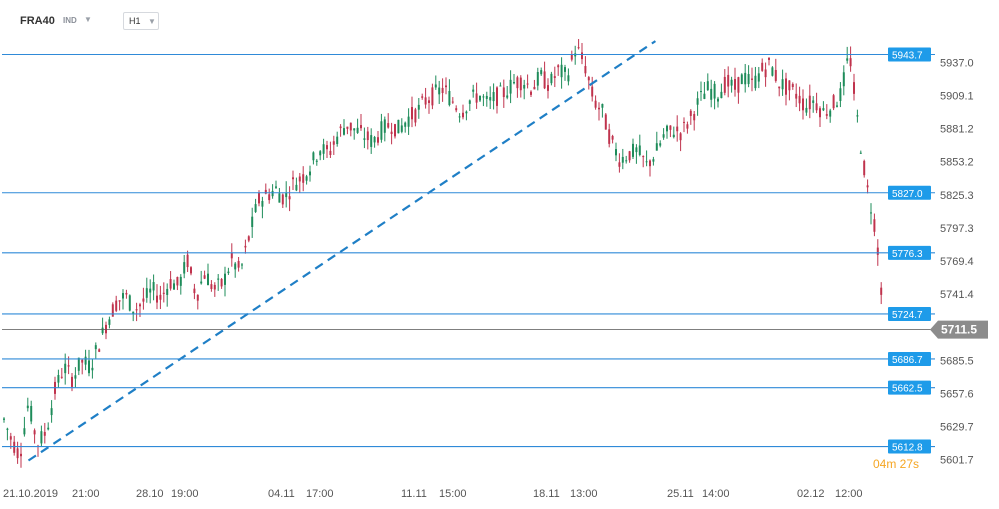  What do you see at coordinates (70, 20) in the screenshot?
I see `market-type-label: IND` at bounding box center [70, 20].